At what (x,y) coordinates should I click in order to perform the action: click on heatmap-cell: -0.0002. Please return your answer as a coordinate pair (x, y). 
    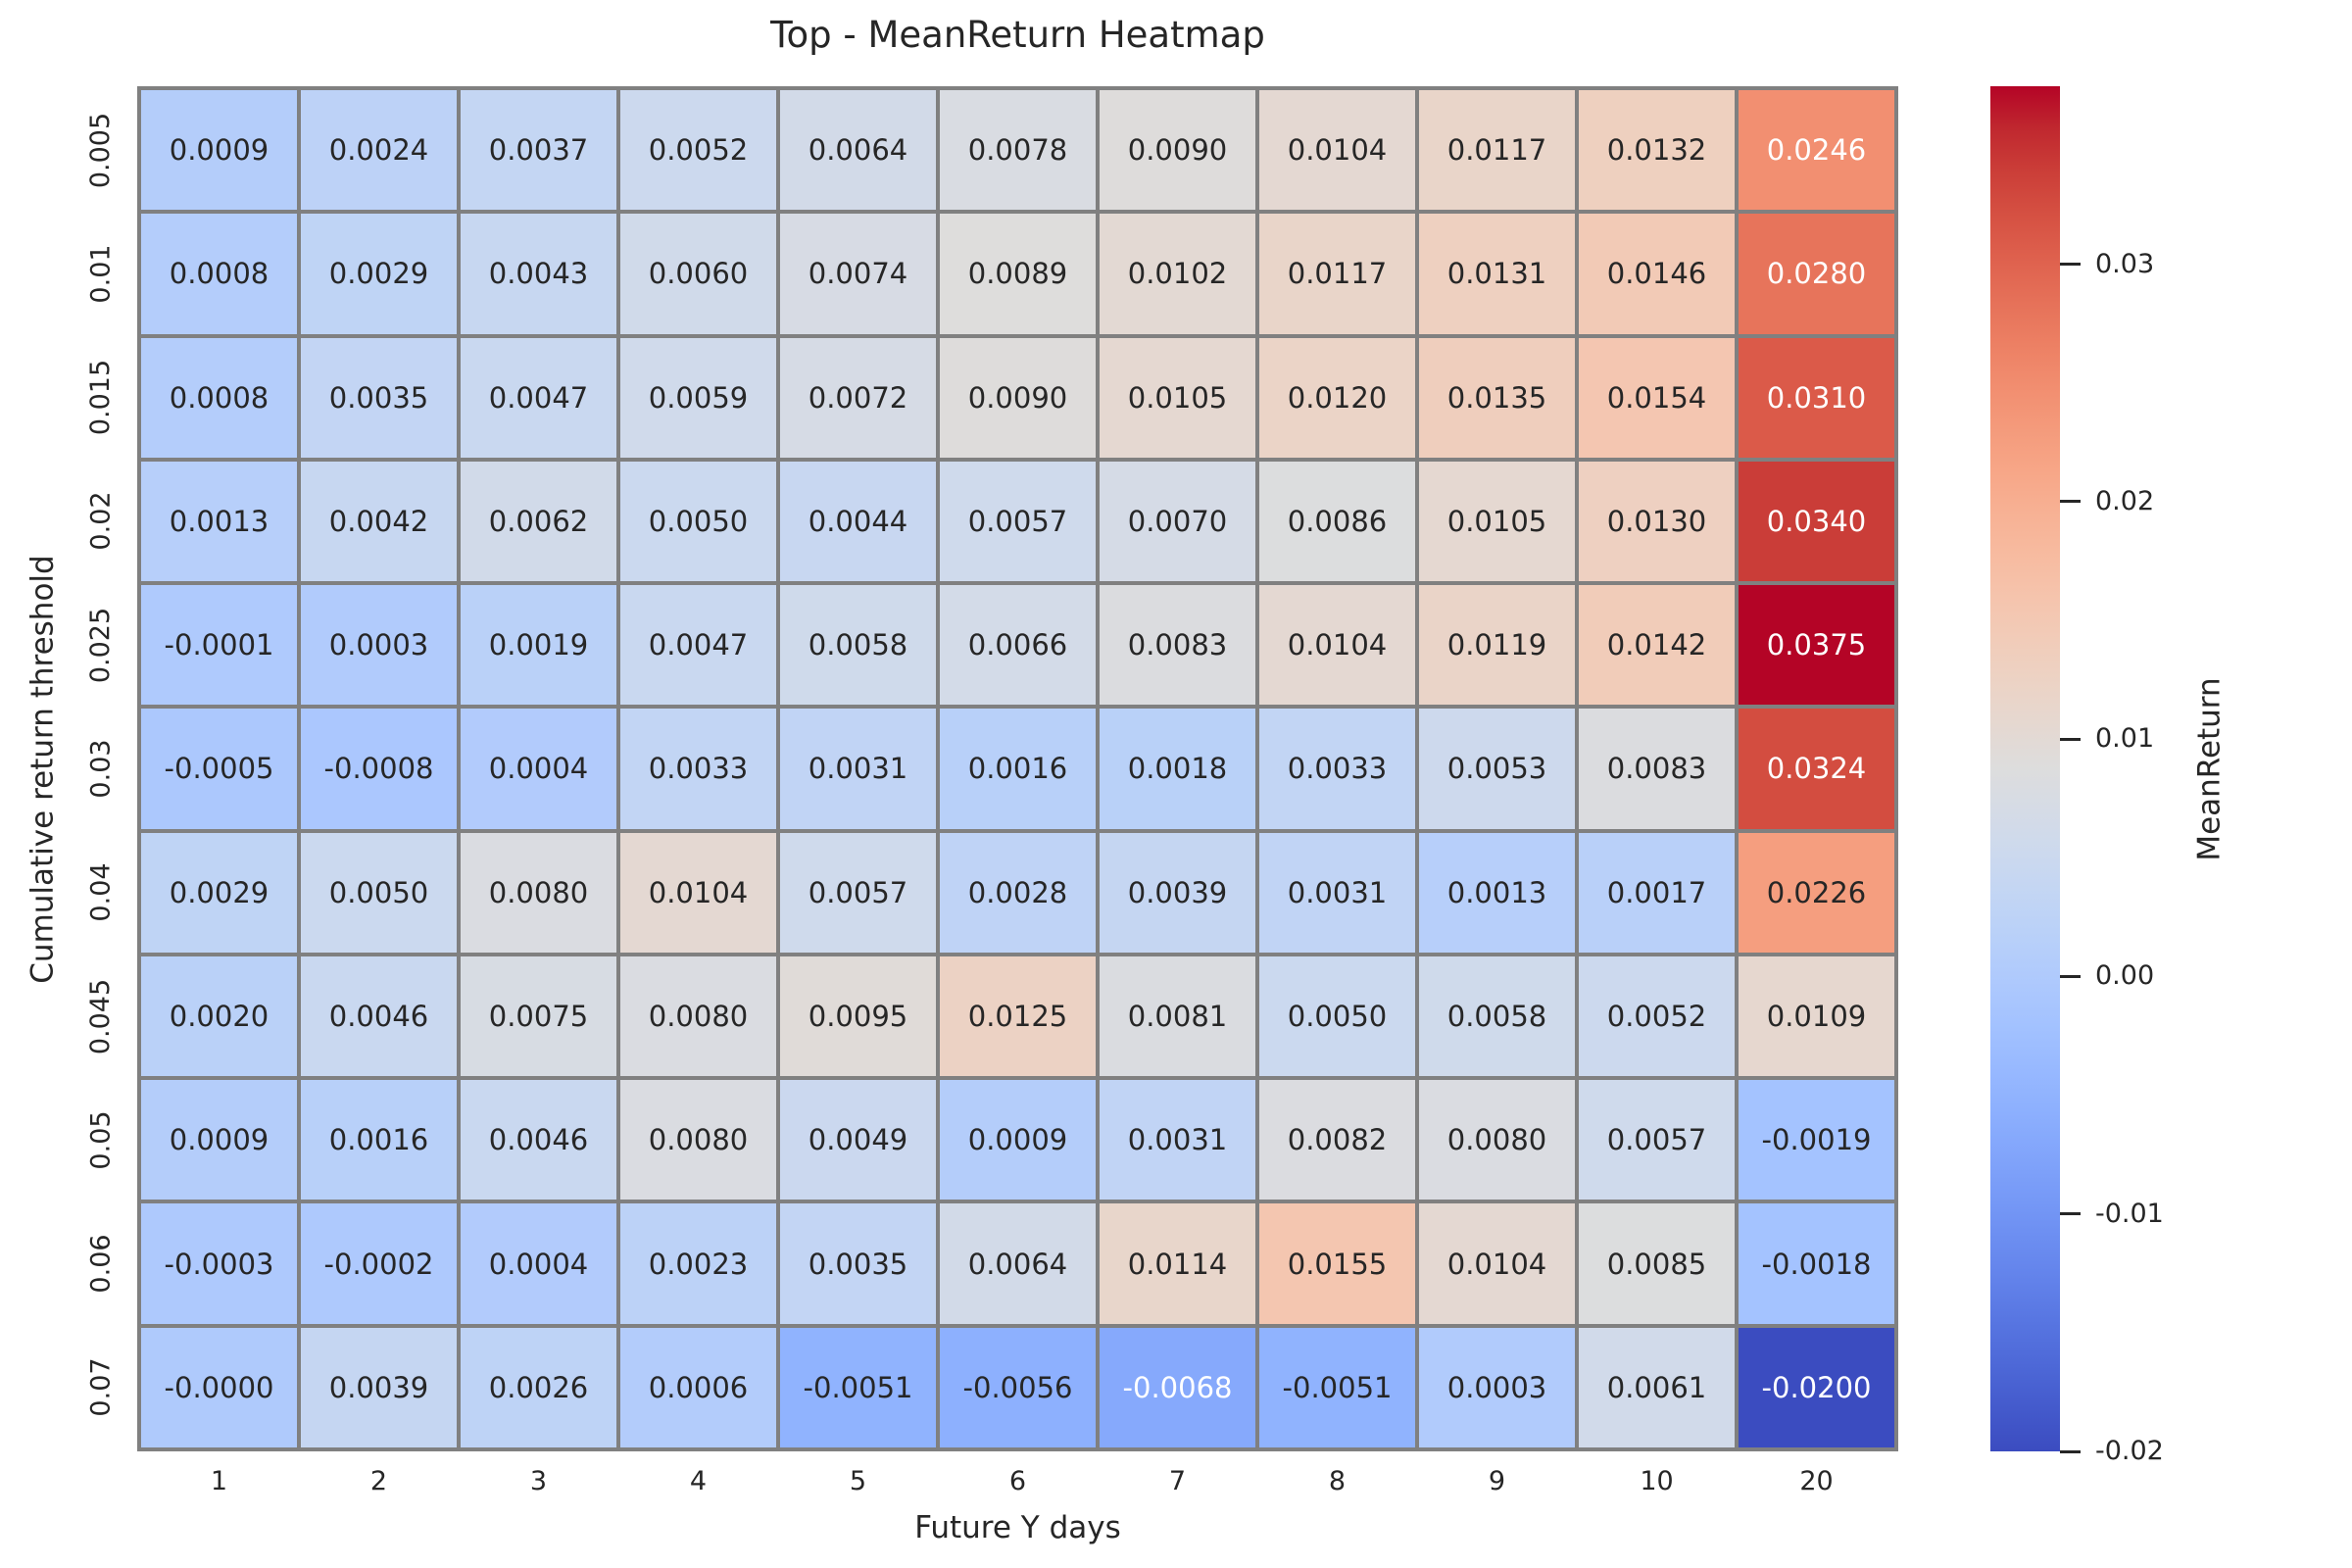
    Looking at the image, I should click on (379, 1263).